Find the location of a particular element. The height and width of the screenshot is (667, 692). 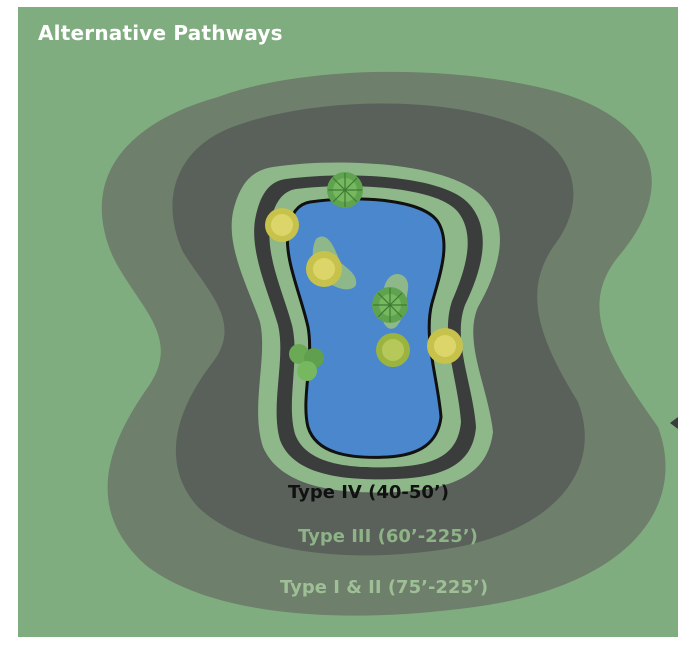

zone-label-type-i-ii: Type I & II (75’-225’) is located at coordinates (384, 587).